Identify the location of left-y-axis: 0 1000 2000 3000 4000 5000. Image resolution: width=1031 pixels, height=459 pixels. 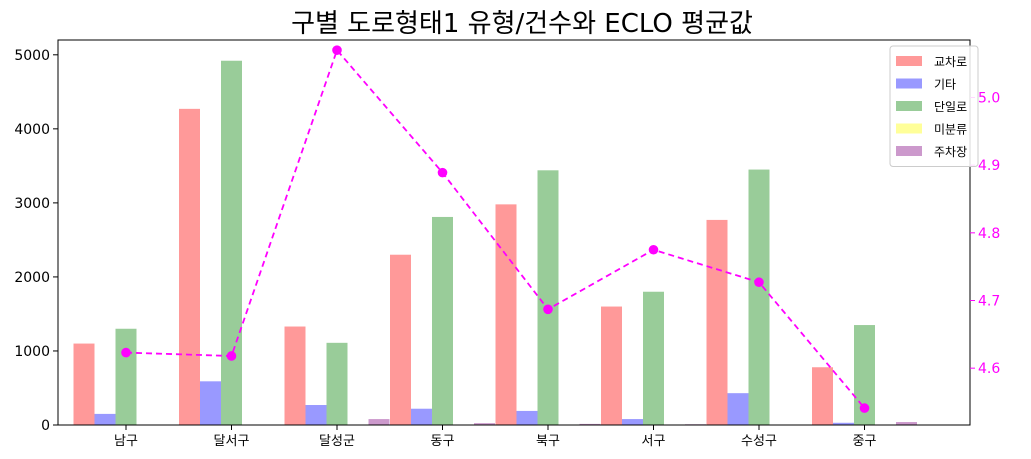
(36, 241).